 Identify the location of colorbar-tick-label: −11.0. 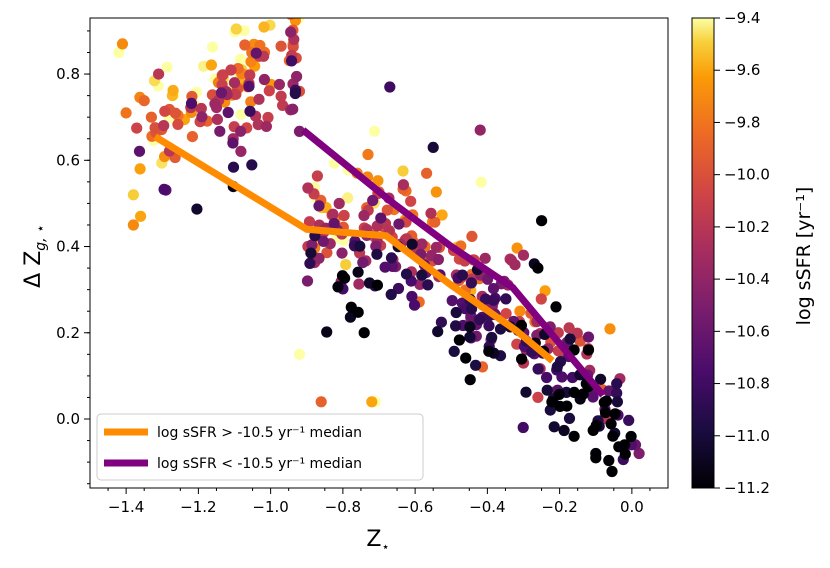
(747, 436).